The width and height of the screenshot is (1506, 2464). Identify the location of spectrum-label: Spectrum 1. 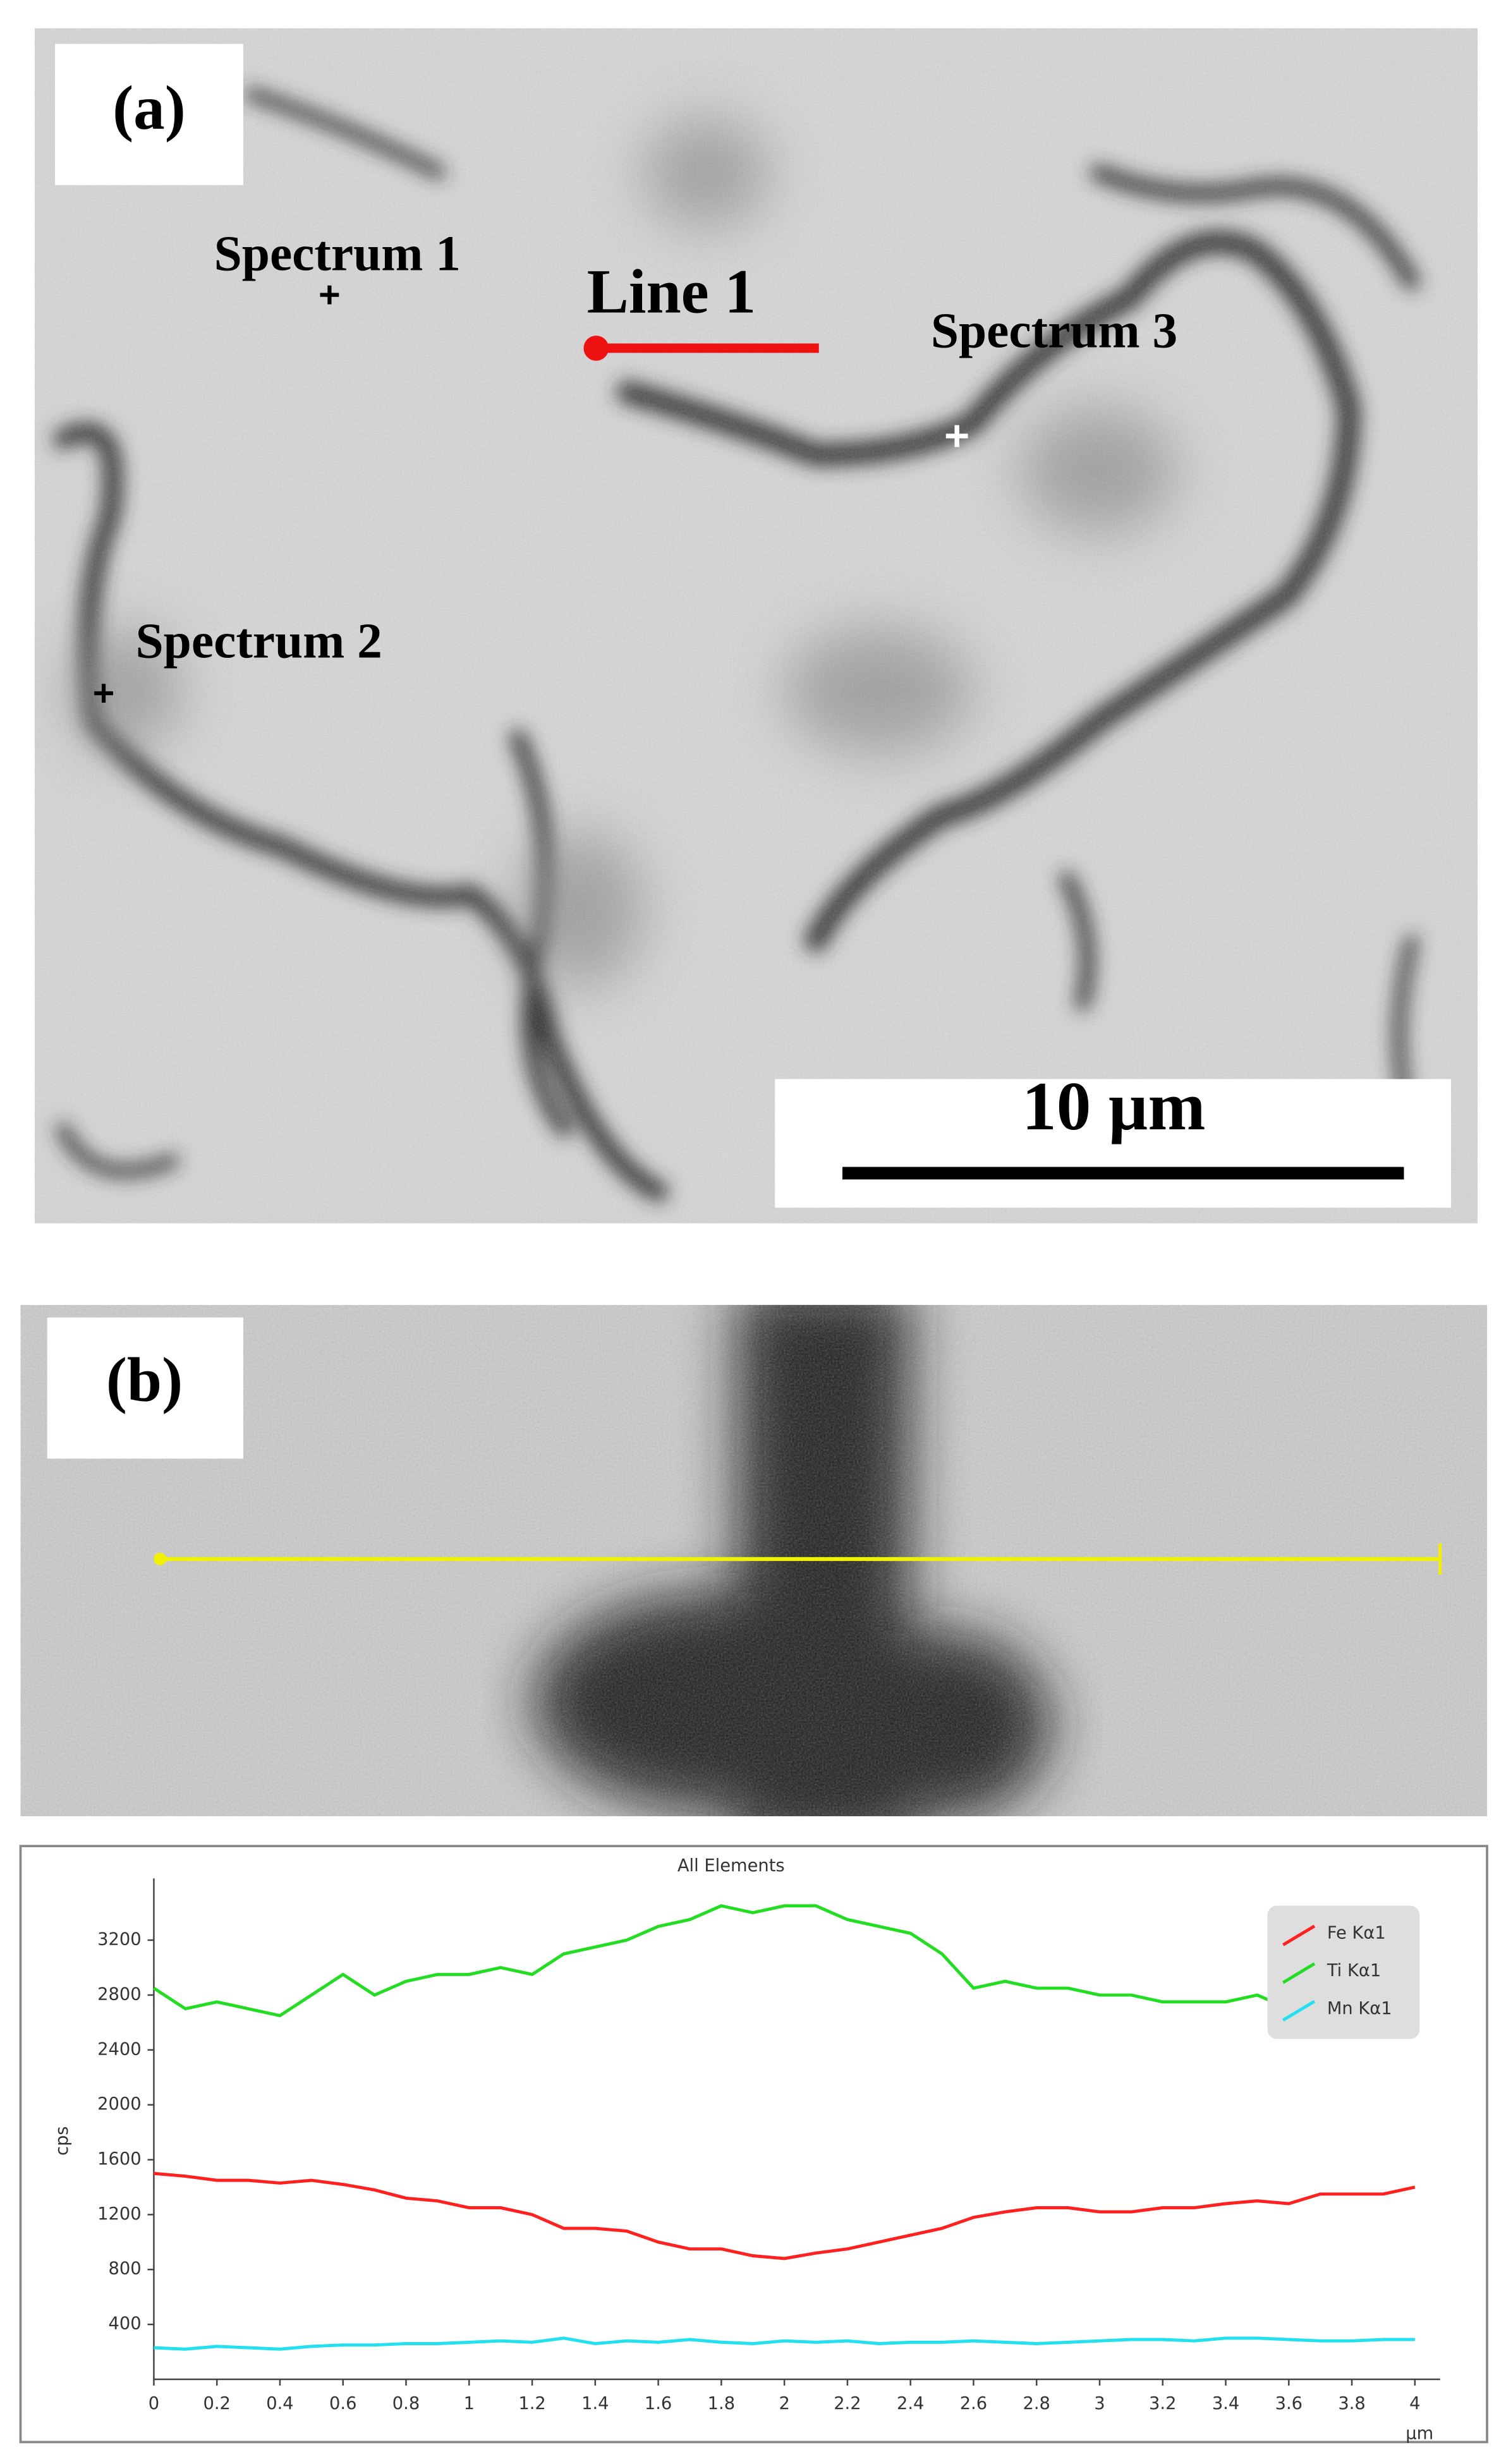
(337, 254).